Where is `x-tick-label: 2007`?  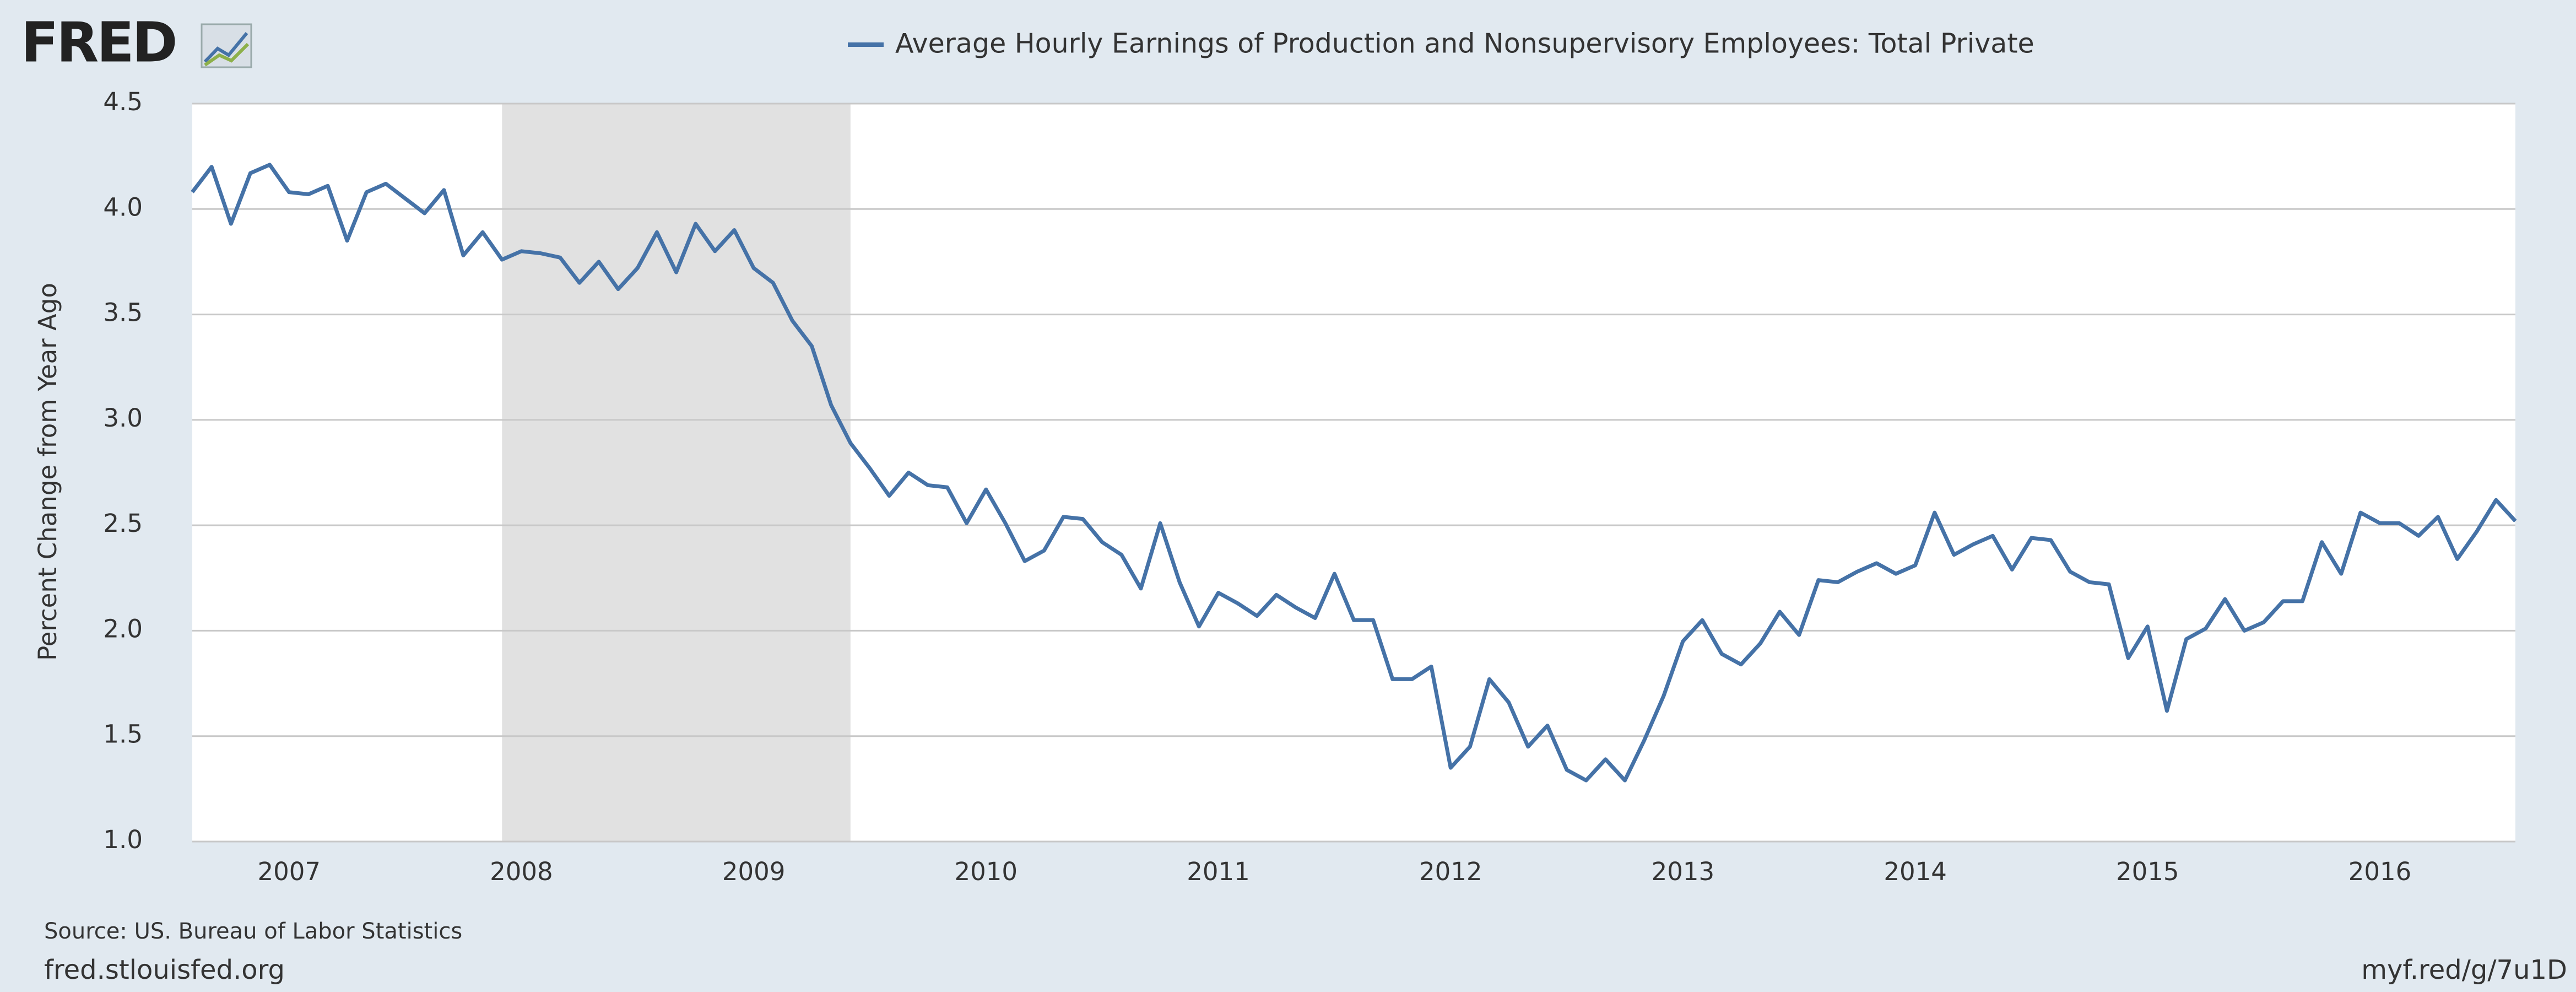 x-tick-label: 2007 is located at coordinates (289, 871).